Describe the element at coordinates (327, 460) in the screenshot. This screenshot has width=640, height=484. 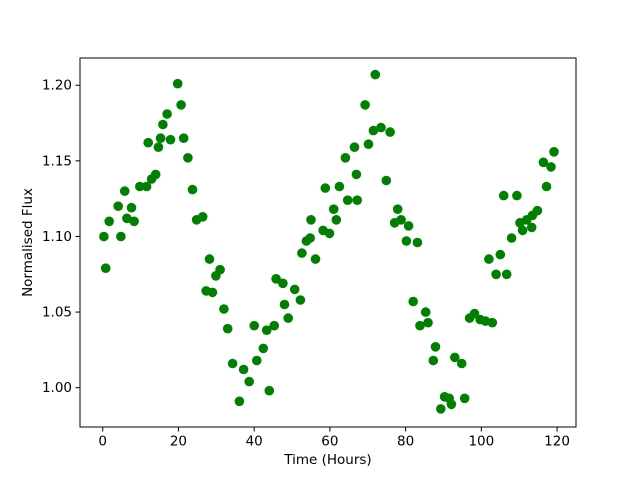
I see `x-axis-label: Time (Hours)` at that location.